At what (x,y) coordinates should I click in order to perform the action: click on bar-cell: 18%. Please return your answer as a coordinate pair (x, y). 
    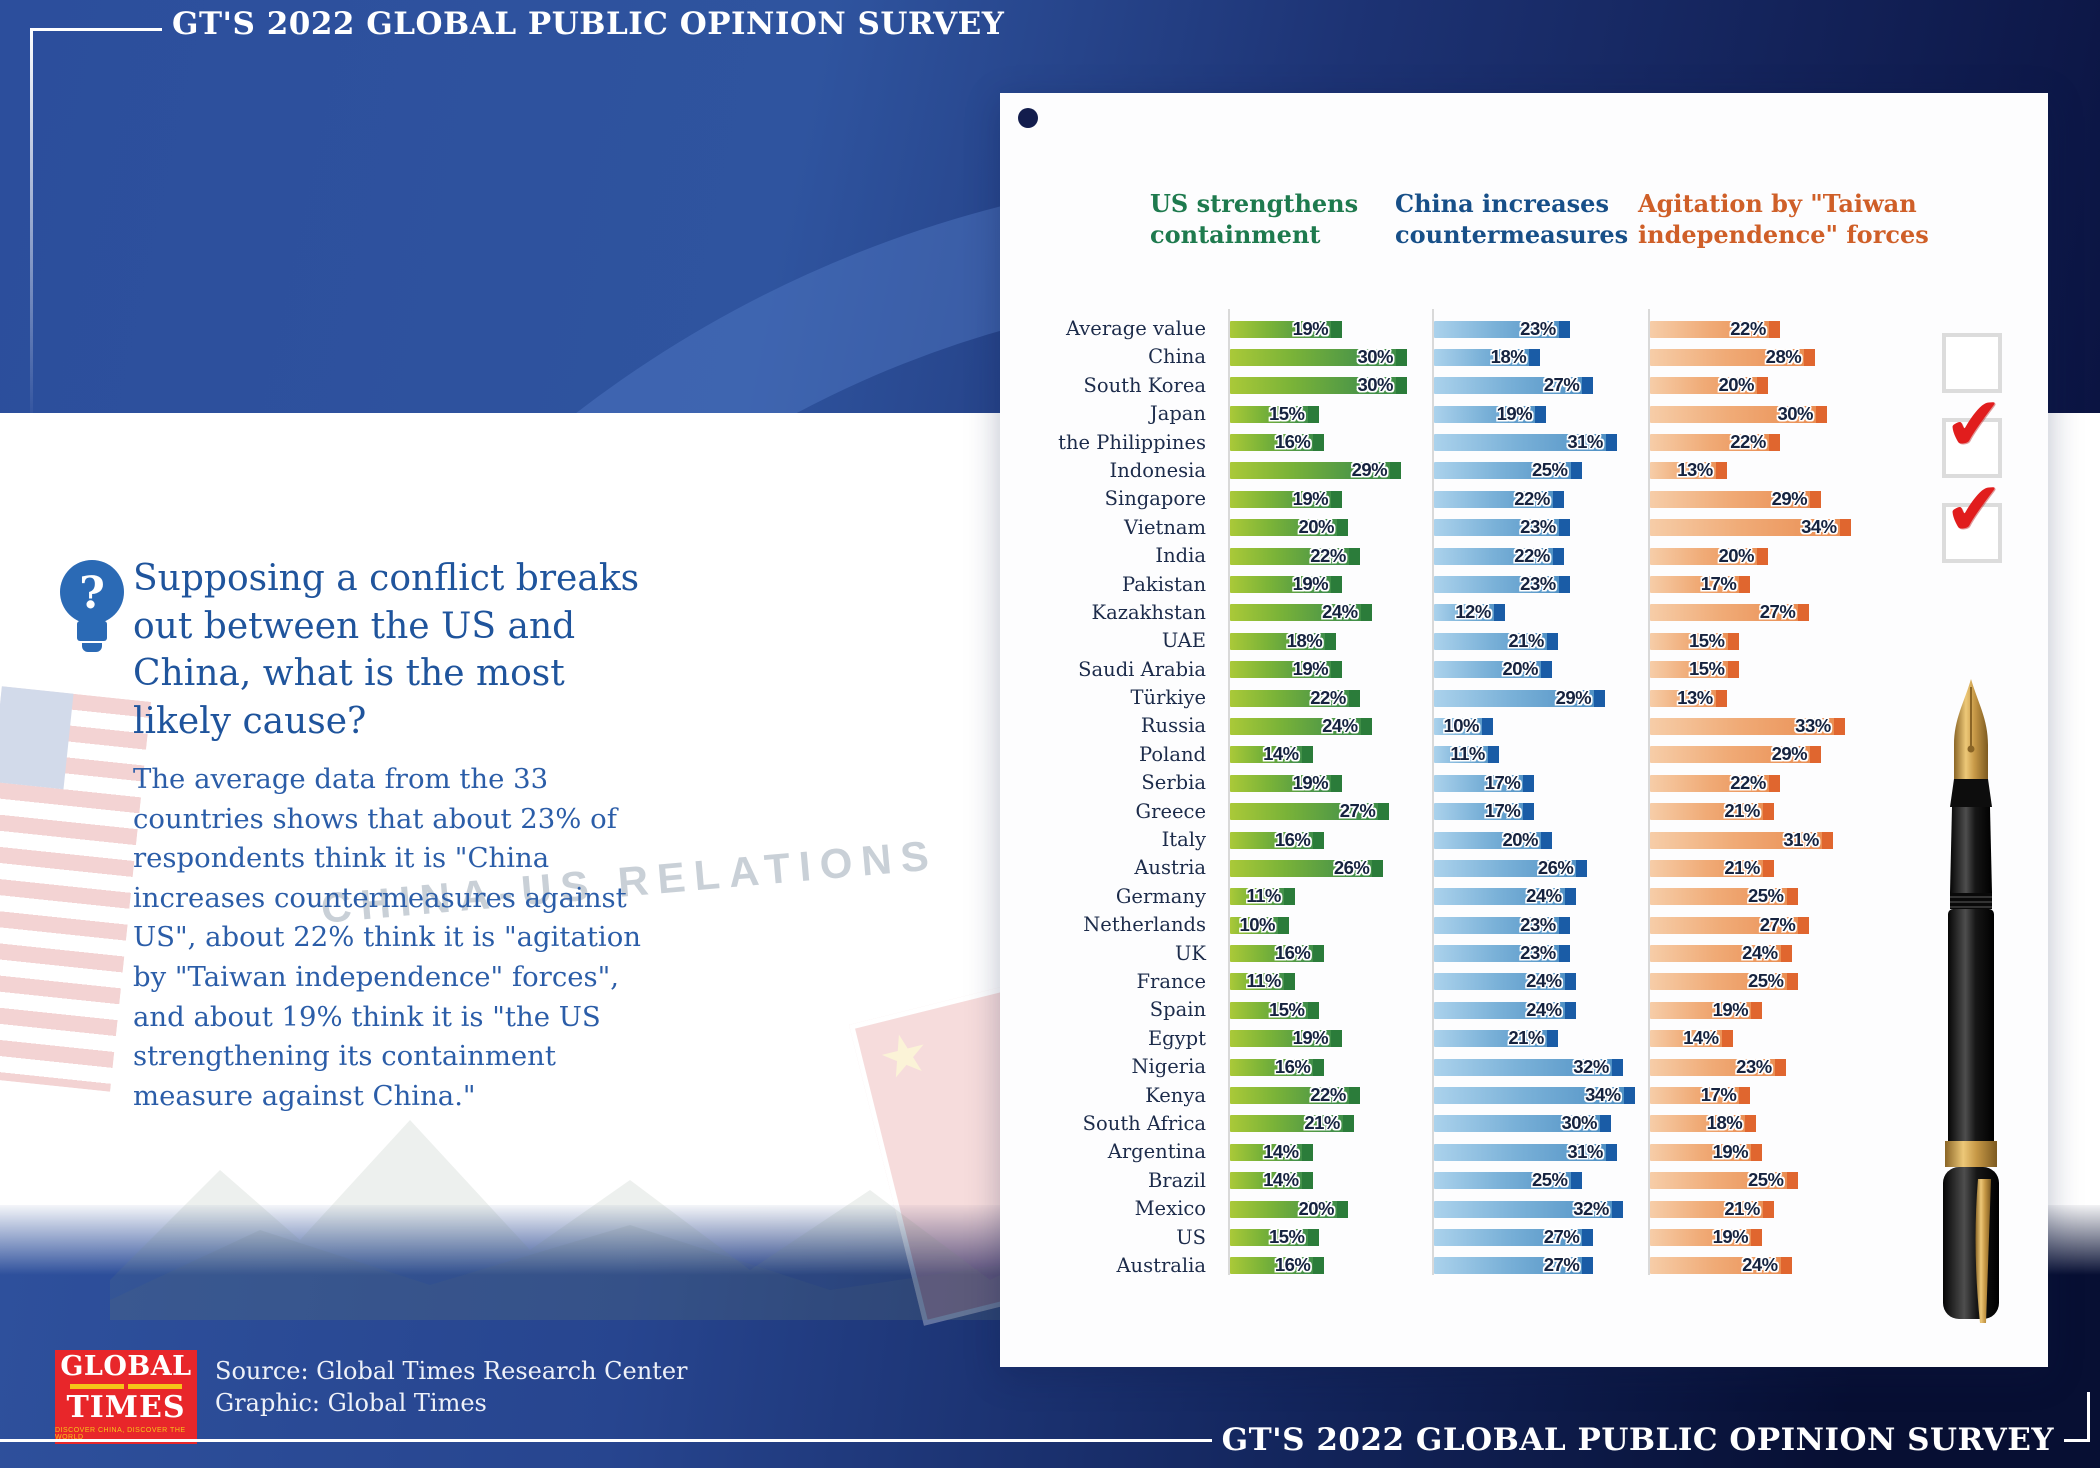
    Looking at the image, I should click on (1703, 1123).